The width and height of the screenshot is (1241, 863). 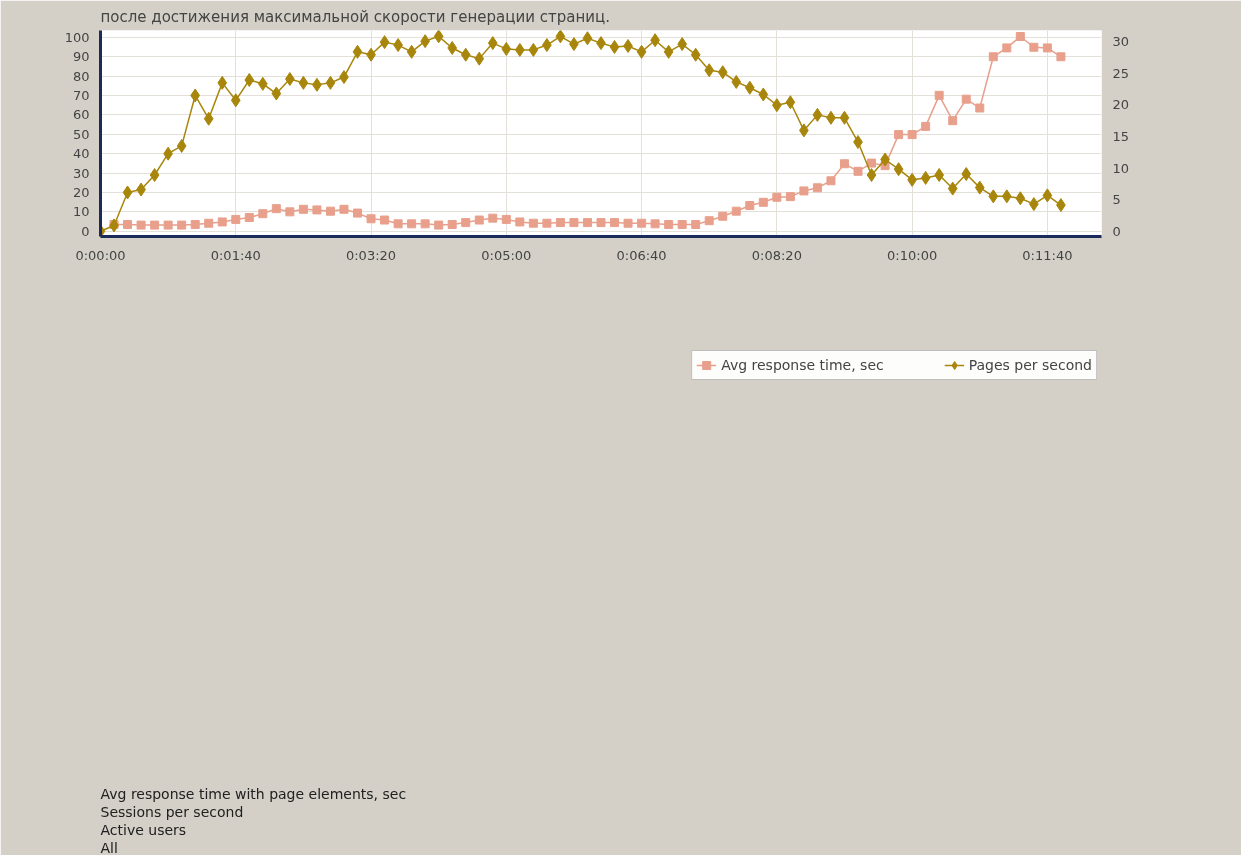 I want to click on y-tick-label: 10, so click(x=81, y=212).